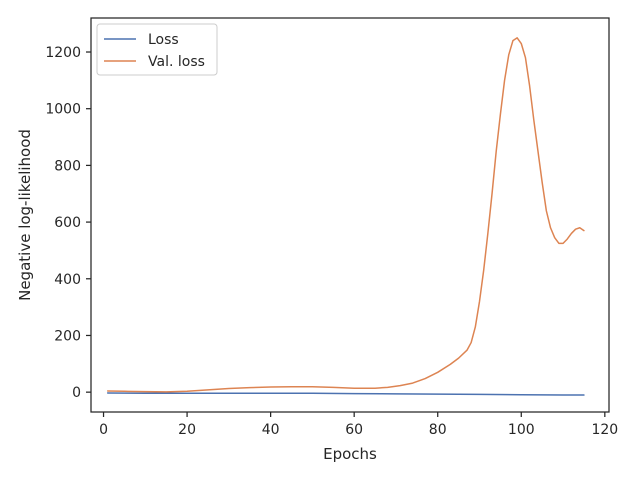 This screenshot has width=640, height=480. Describe the element at coordinates (67, 166) in the screenshot. I see `y-tick-label: 800` at that location.